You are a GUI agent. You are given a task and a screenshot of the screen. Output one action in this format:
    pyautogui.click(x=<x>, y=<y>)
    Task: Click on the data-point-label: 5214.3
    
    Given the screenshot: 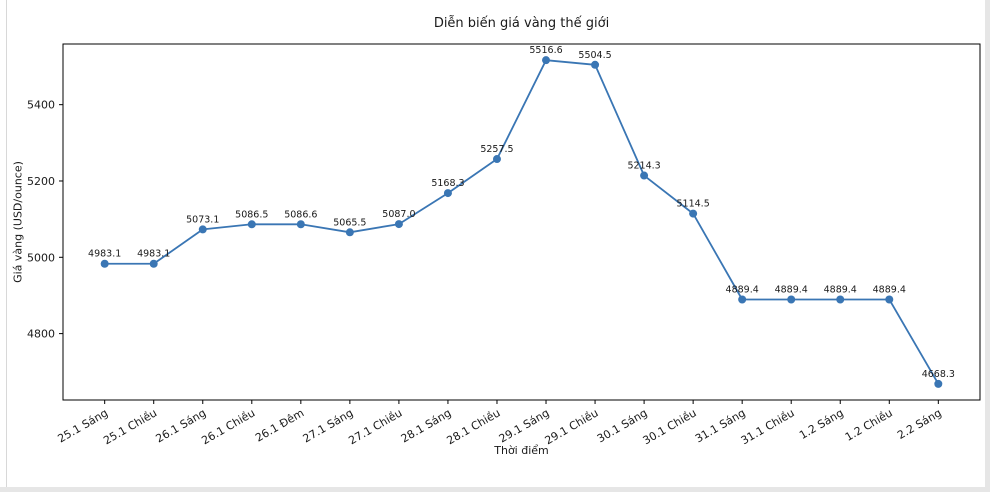 What is the action you would take?
    pyautogui.click(x=643, y=166)
    